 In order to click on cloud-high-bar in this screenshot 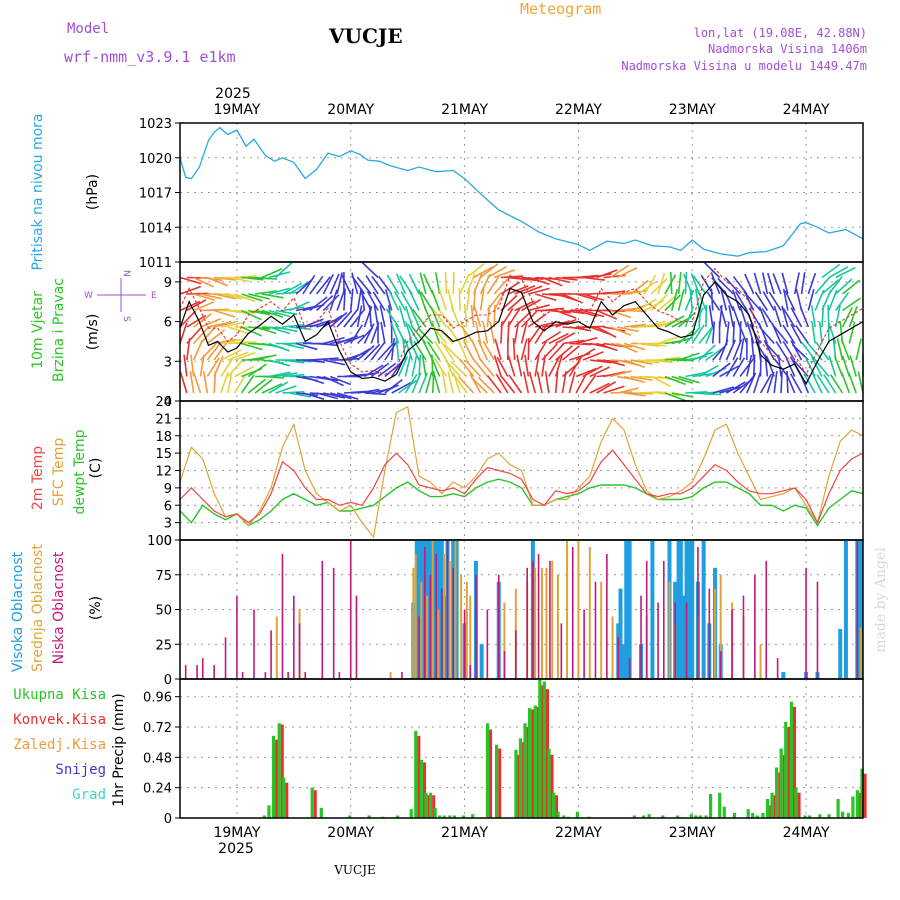, I will do `click(629, 609)`.